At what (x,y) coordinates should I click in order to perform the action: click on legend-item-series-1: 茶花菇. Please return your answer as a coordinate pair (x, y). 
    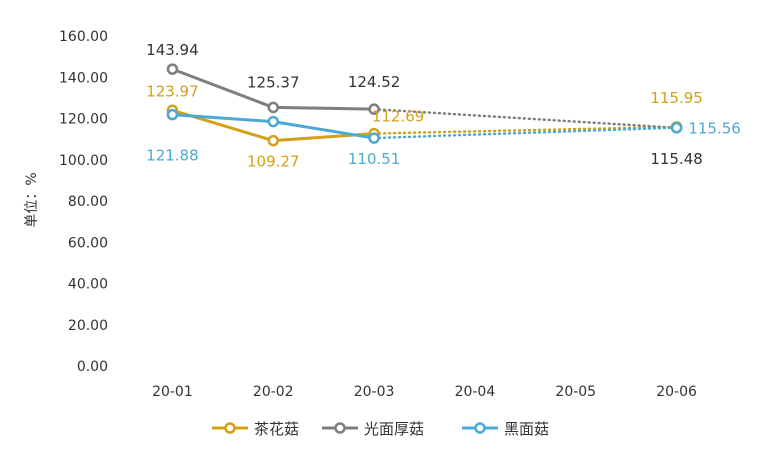
    Looking at the image, I should click on (255, 429).